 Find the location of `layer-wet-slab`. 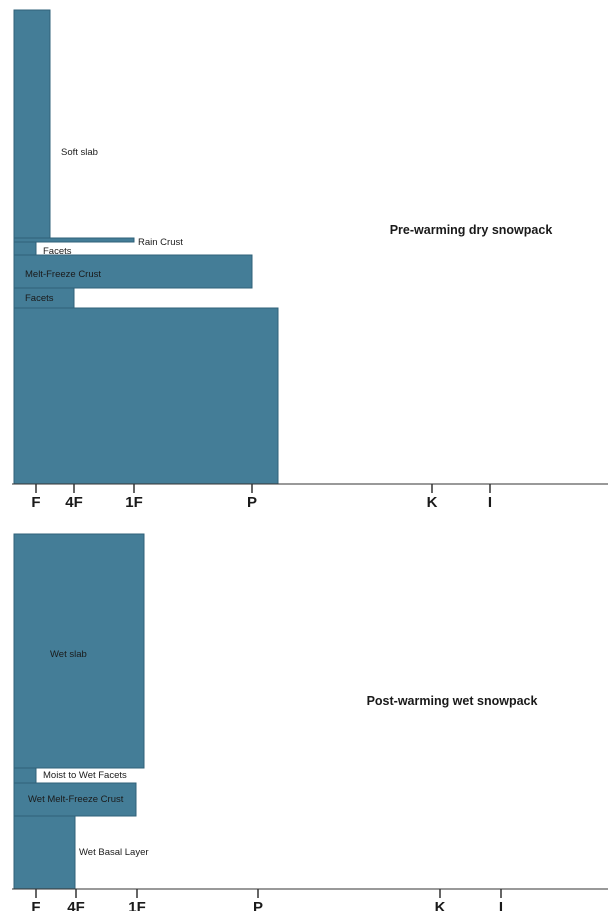

layer-wet-slab is located at coordinates (79, 651).